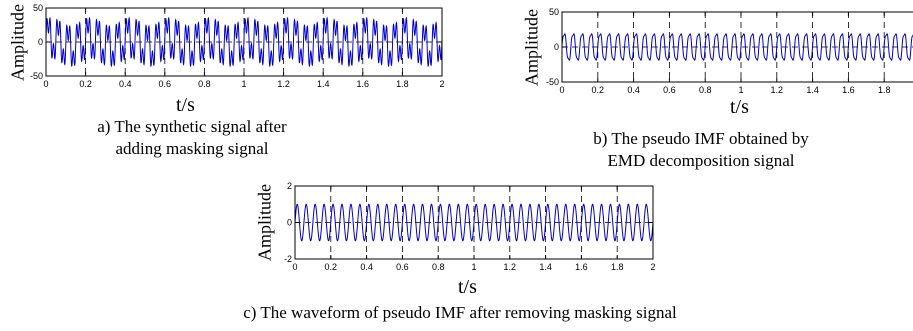 The width and height of the screenshot is (913, 331). I want to click on y-tick-label: -2, so click(288, 259).